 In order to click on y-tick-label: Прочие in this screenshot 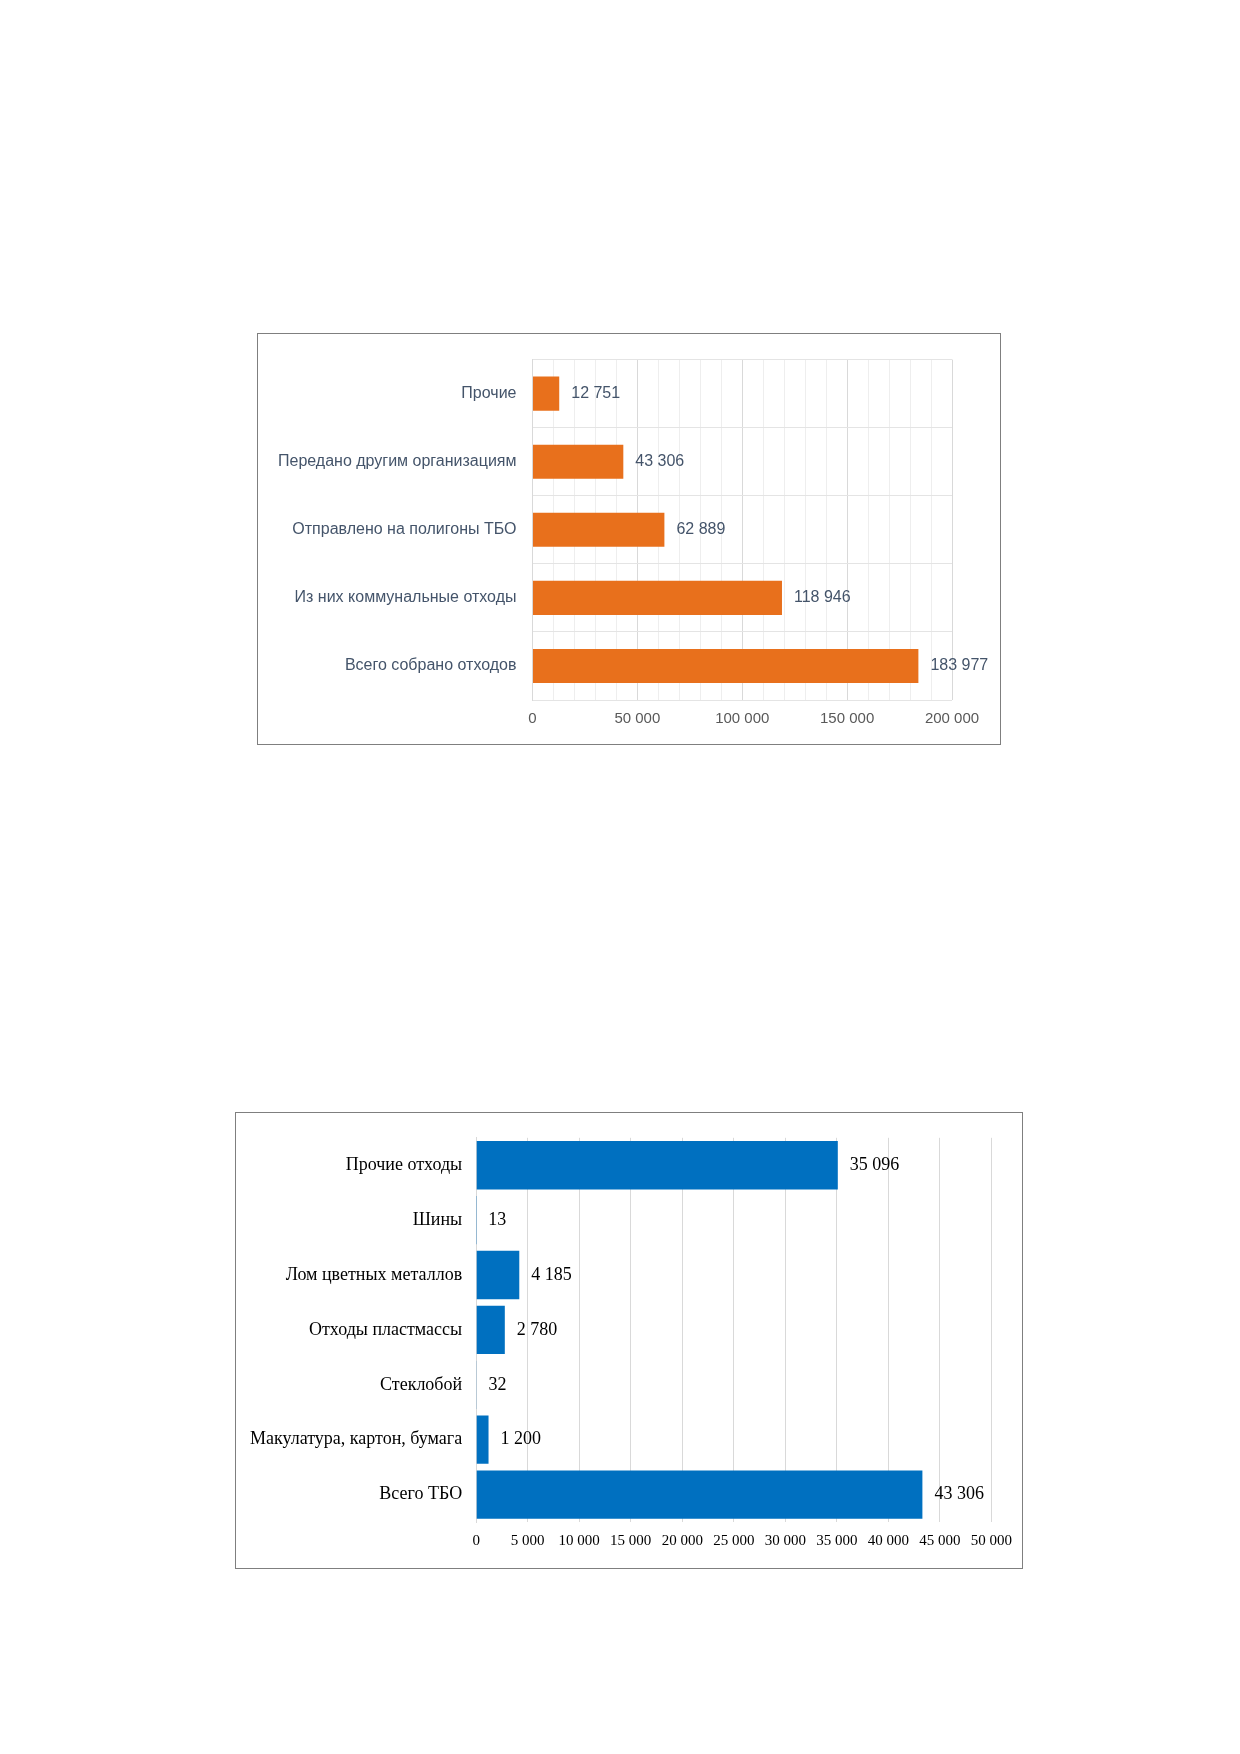, I will do `click(489, 393)`.